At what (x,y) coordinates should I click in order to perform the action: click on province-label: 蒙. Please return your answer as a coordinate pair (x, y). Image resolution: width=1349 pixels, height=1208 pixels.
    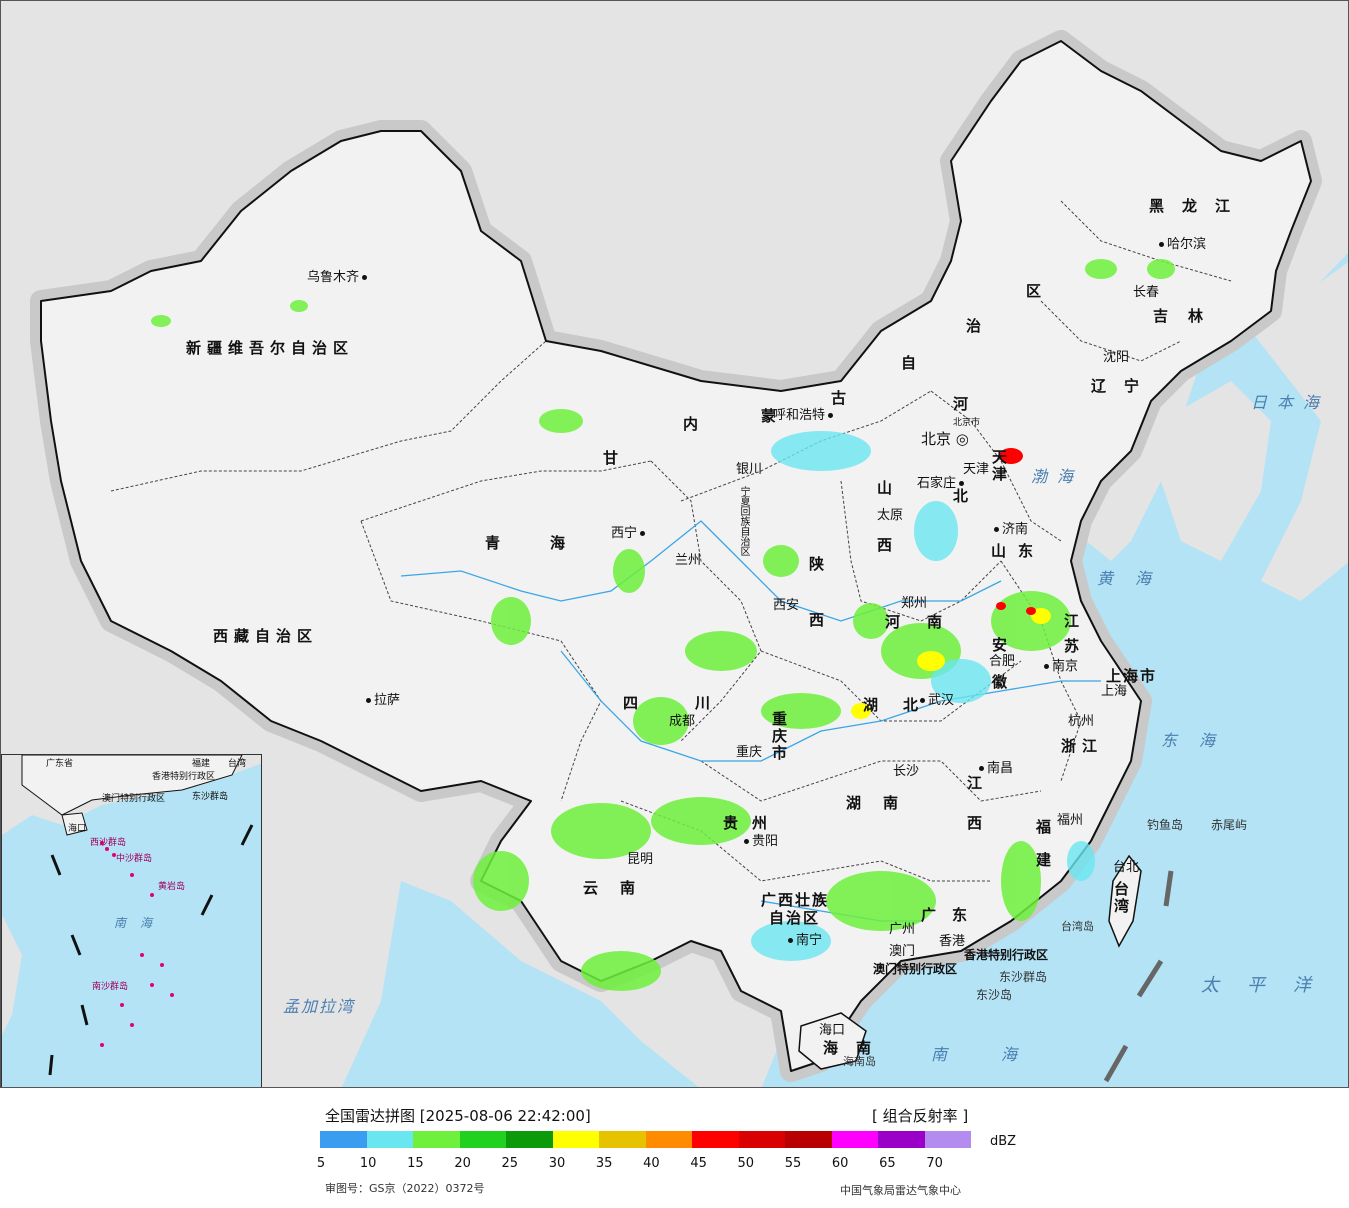
    Looking at the image, I should click on (772, 416).